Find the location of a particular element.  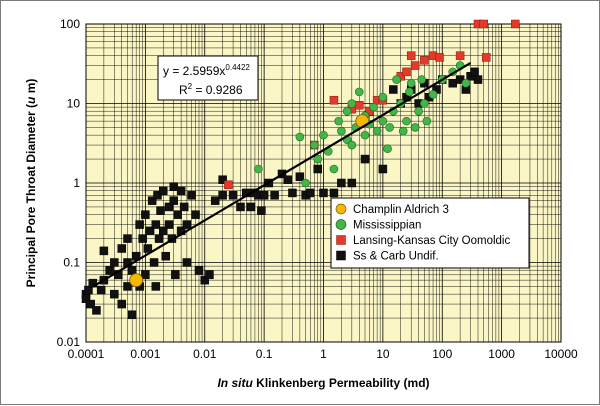

equation-exponent: 0.4422 is located at coordinates (237, 67).